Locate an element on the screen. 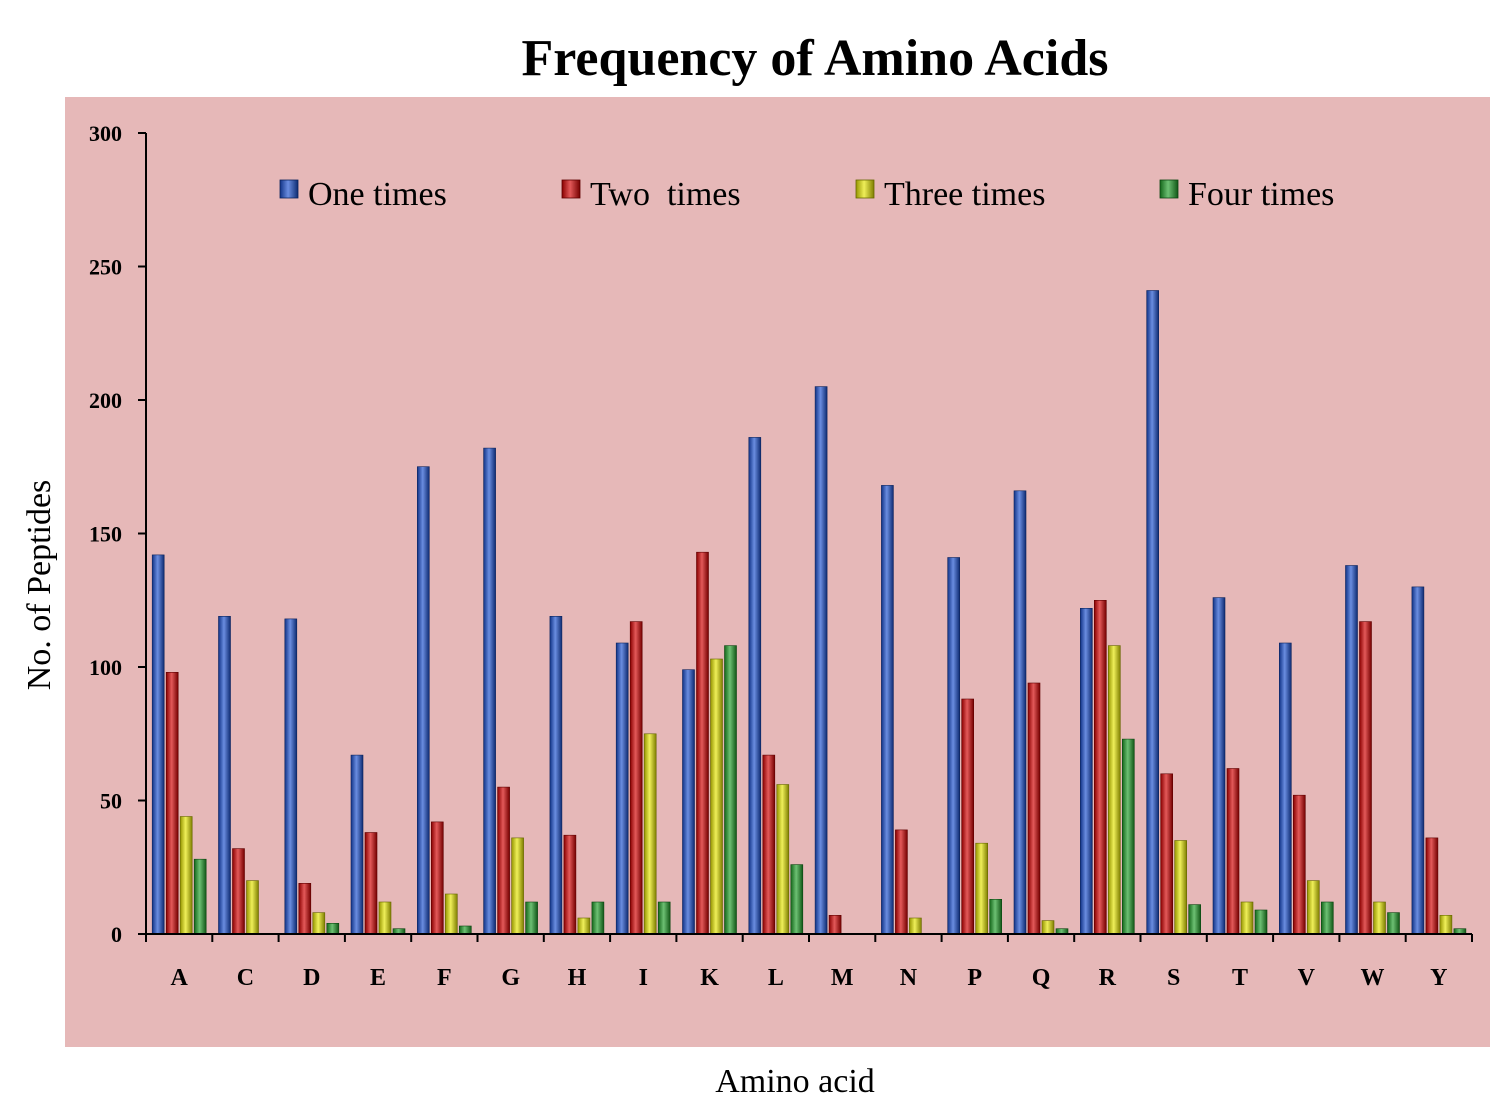 The image size is (1491, 1114). x-tick-label-V: V is located at coordinates (1307, 978).